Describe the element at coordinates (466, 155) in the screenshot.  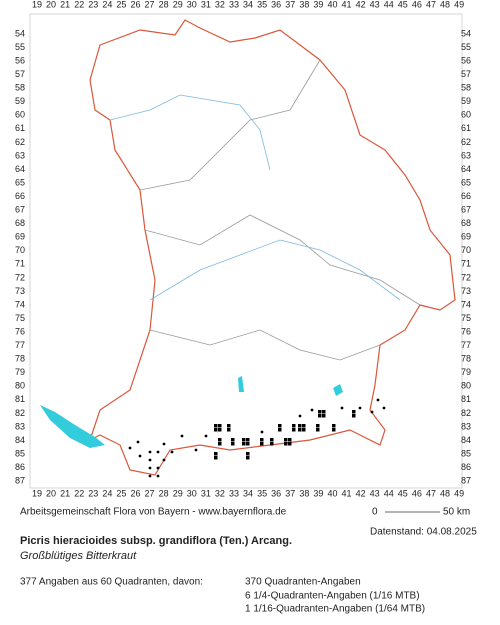
I see `y-grid-label: 63` at that location.